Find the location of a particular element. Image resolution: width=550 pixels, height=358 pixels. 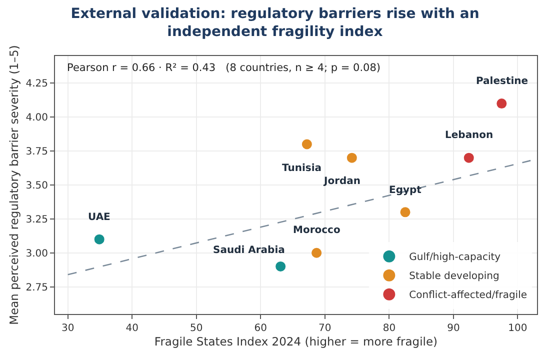

x-tick-label: 100 is located at coordinates (518, 328).